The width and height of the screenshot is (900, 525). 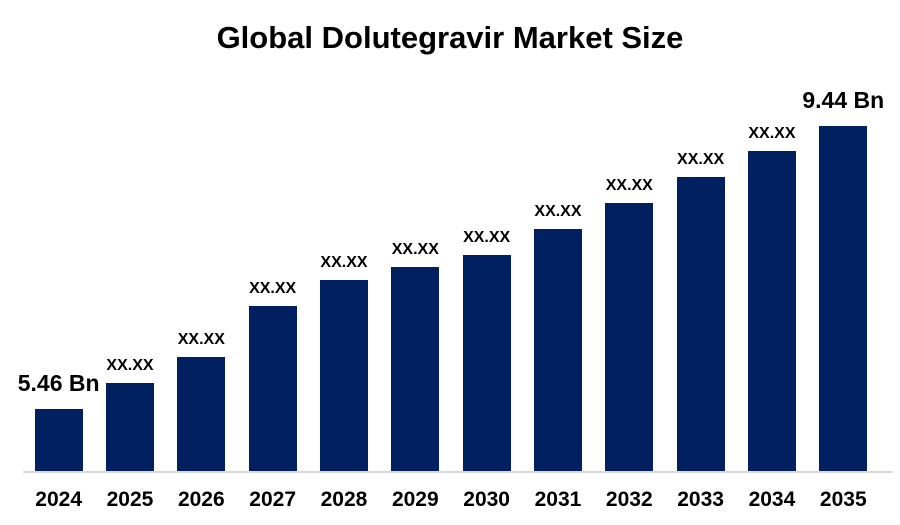 What do you see at coordinates (843, 298) in the screenshot?
I see `bar-2035` at bounding box center [843, 298].